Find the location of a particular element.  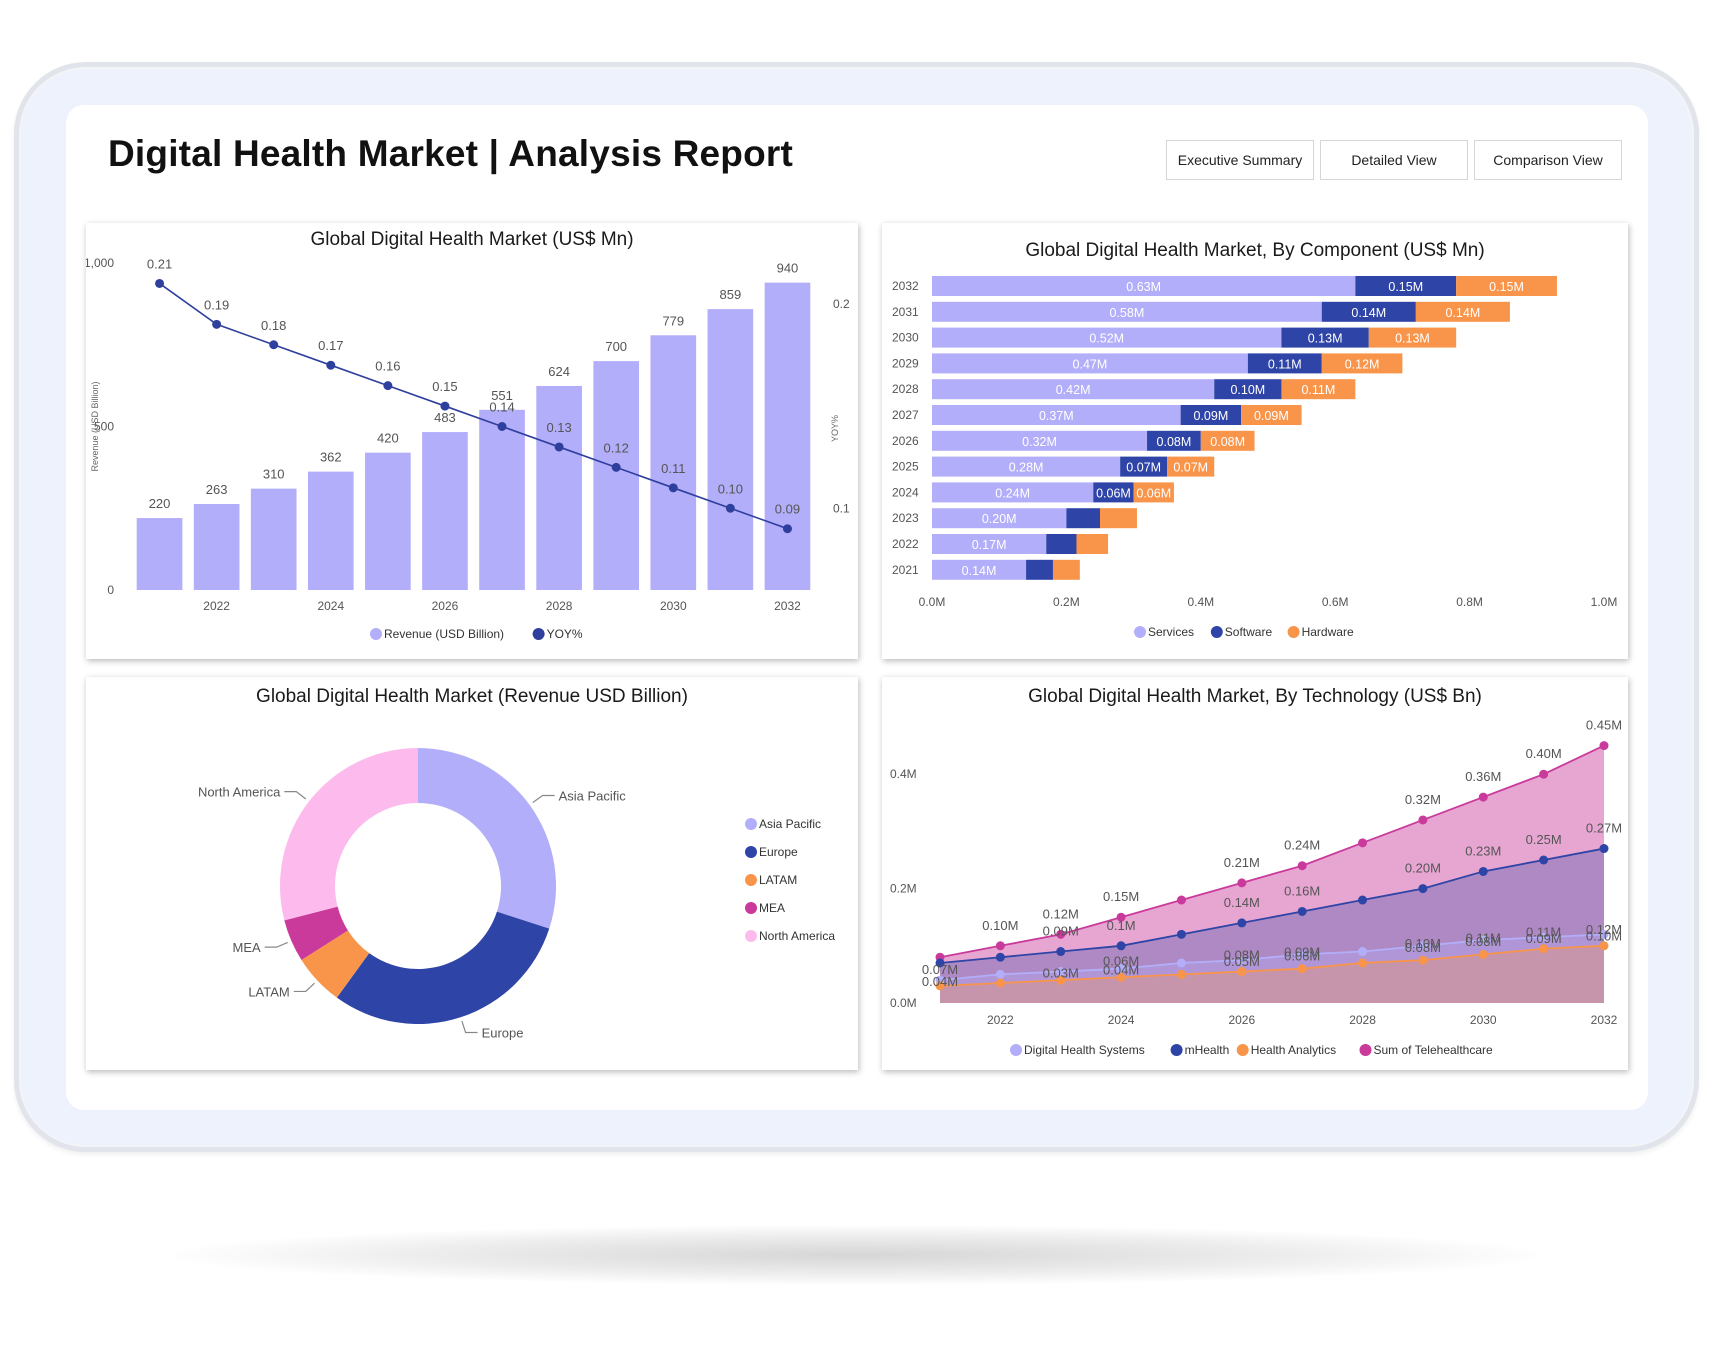

x-tick-label: 2024 is located at coordinates (1121, 1020).